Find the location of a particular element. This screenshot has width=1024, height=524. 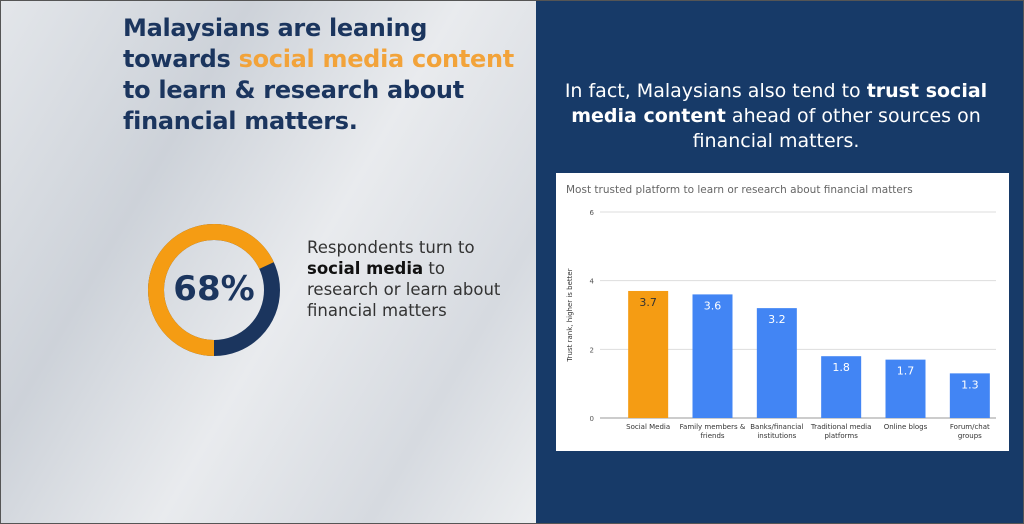

y-tick-label: 6 is located at coordinates (592, 213).